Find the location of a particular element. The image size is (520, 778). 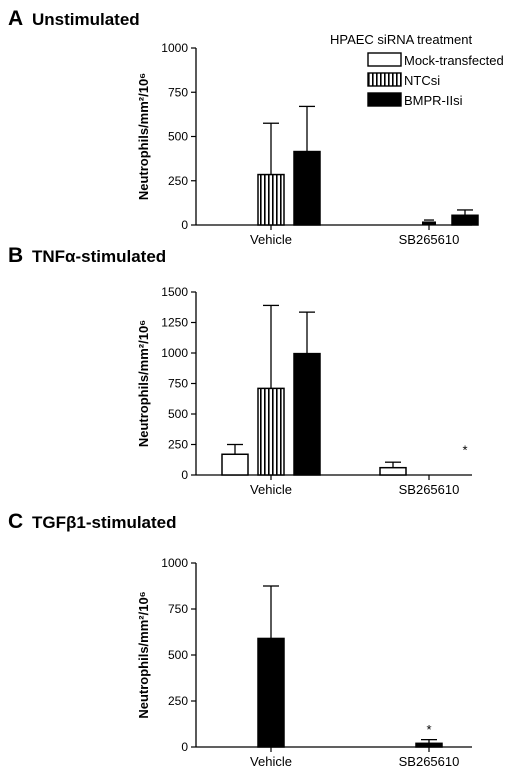

panel-letter: A is located at coordinates (15, 18).